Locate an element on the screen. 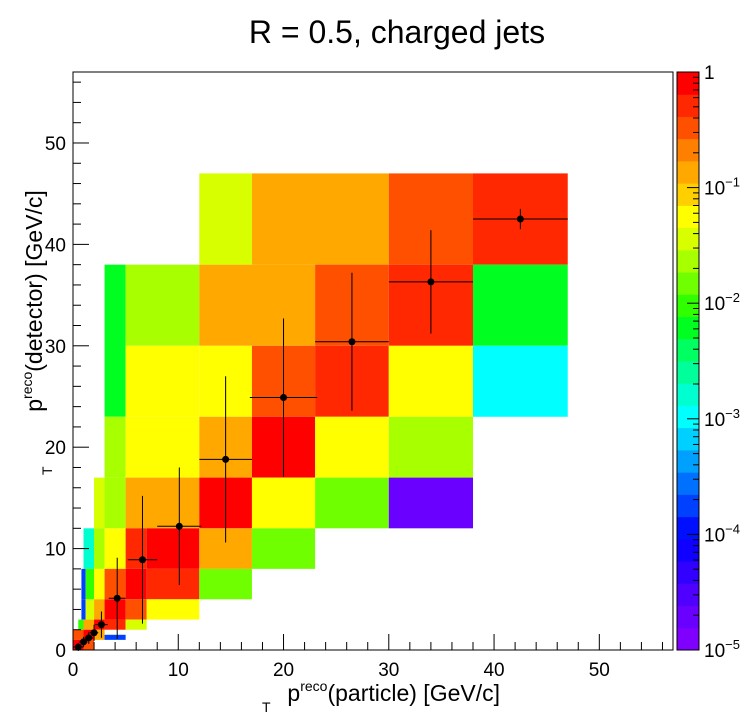 This screenshot has width=748, height=724. y-axis-label-sub: T is located at coordinates (47, 470).